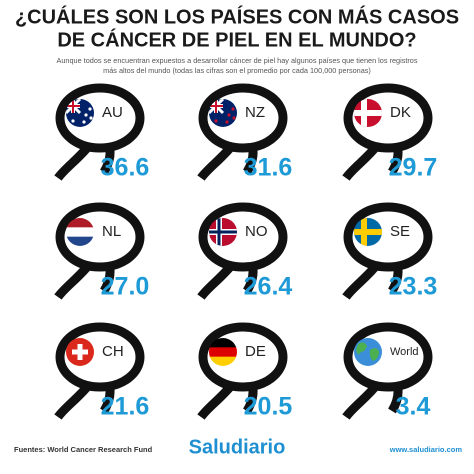  Describe the element at coordinates (268, 287) in the screenshot. I see `value: 26.4` at that location.